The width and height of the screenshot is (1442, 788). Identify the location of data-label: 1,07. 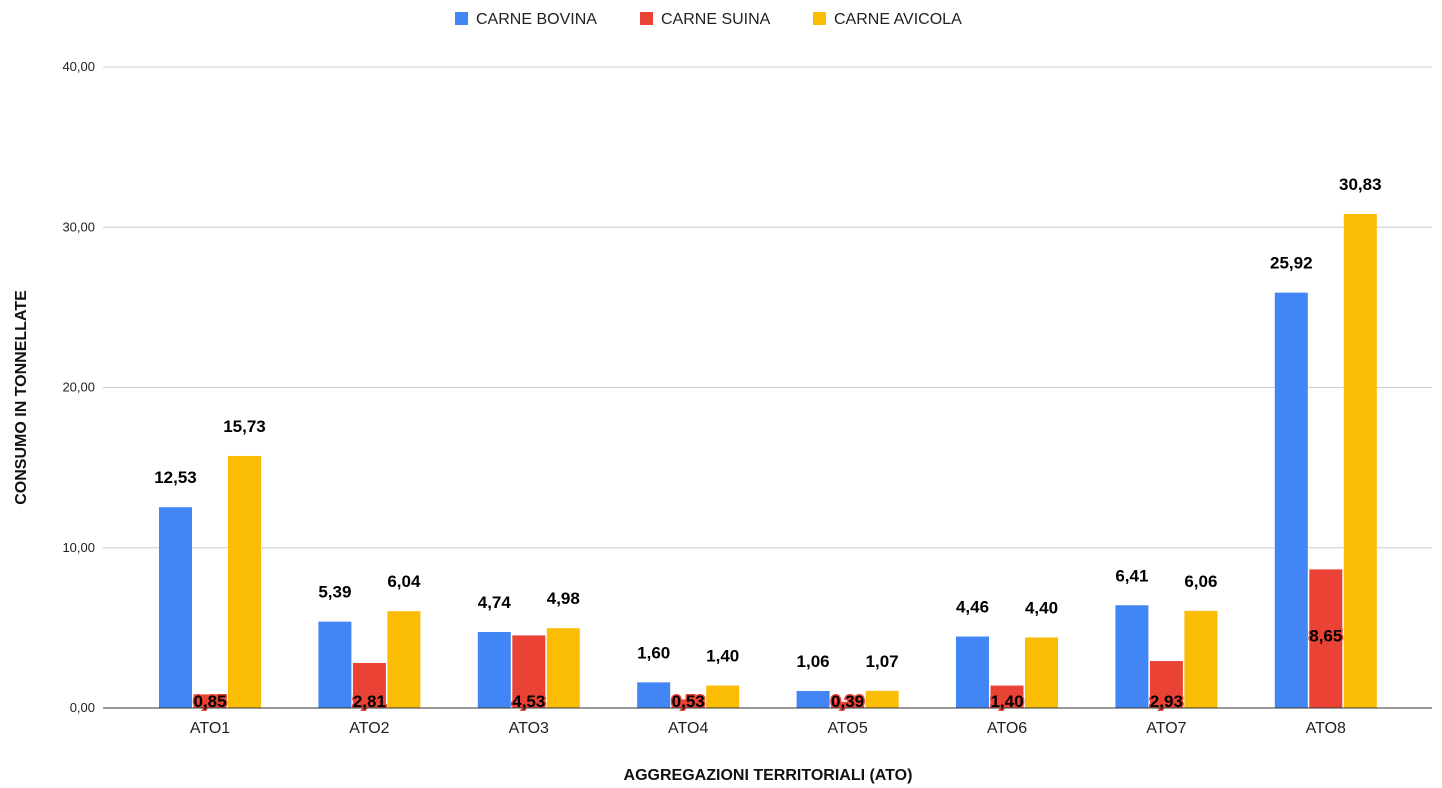
(882, 661).